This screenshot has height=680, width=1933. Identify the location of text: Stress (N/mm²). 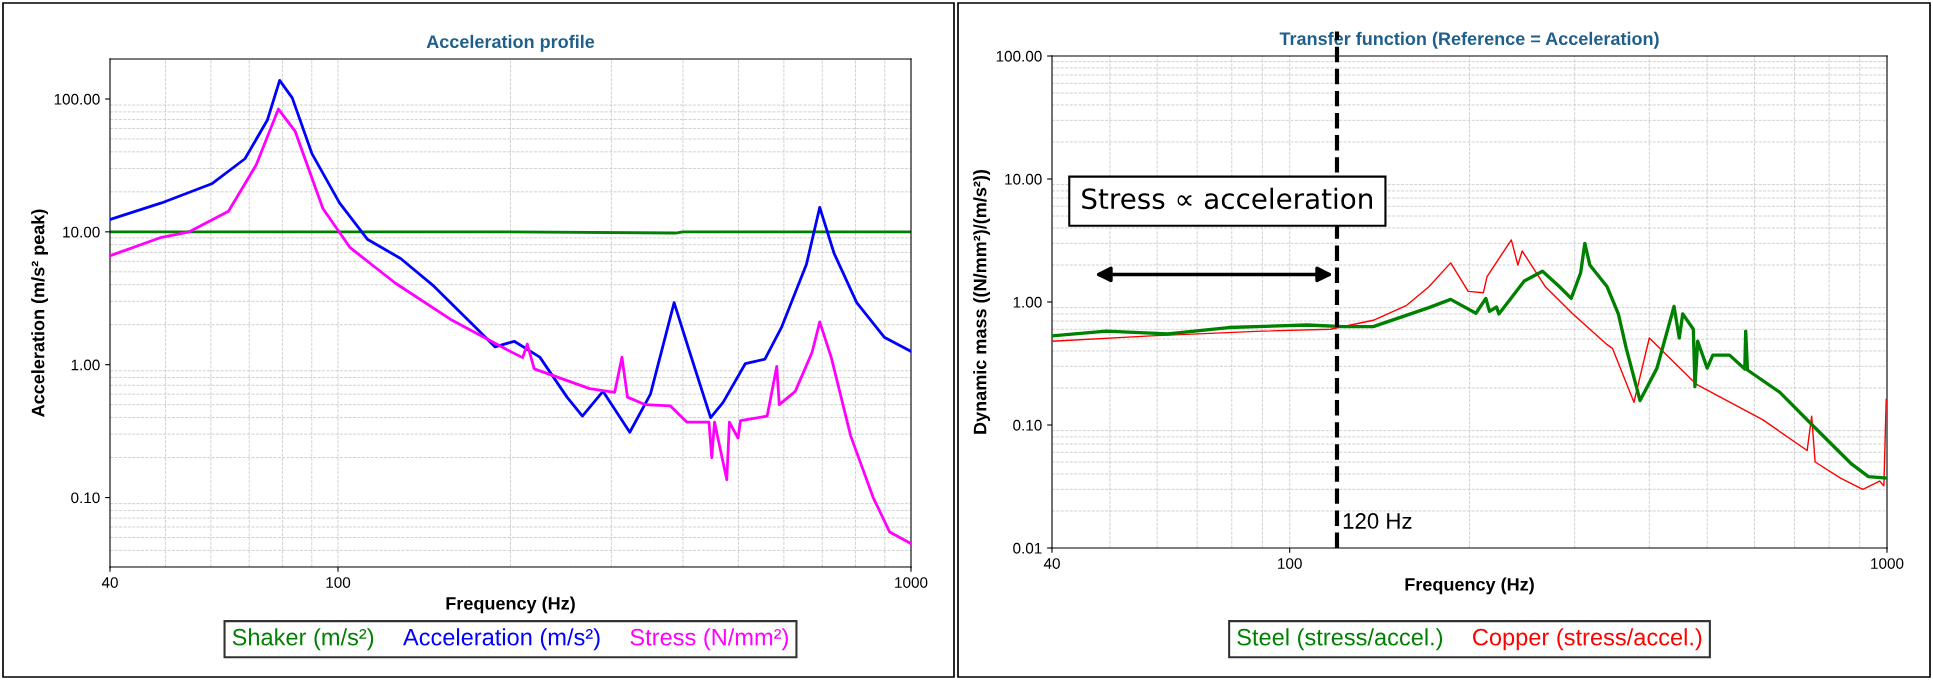
(709, 639).